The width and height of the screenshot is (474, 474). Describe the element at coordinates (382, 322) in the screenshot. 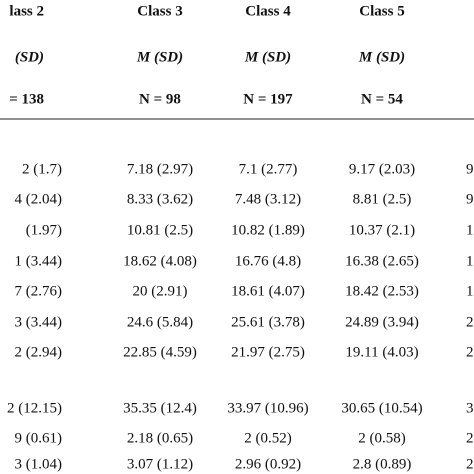

I see `cell: 24.89 (3.94)` at that location.